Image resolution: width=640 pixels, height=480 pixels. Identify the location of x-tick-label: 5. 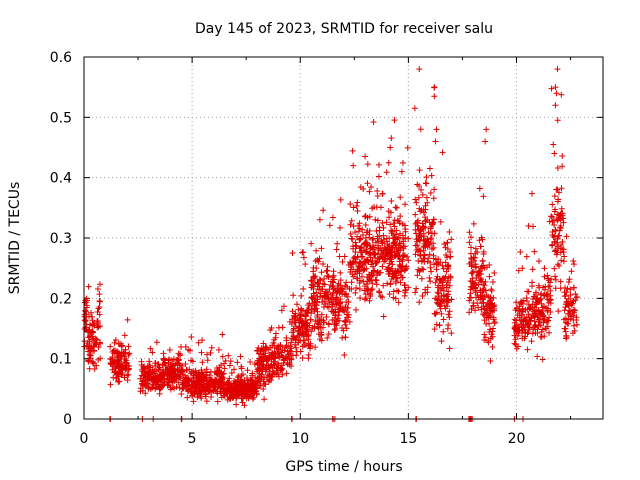
(192, 439).